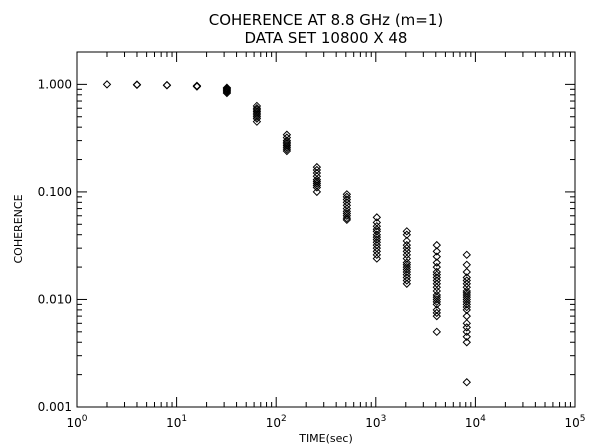 Image resolution: width=600 pixels, height=446 pixels. What do you see at coordinates (325, 438) in the screenshot?
I see `x-axis-label: TIME(sec)` at bounding box center [325, 438].